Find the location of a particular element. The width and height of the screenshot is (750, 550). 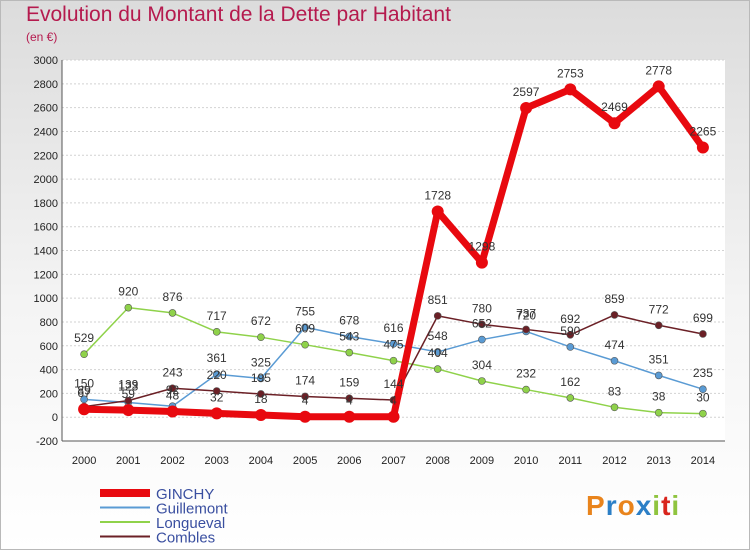

data-label: 2778 is located at coordinates (658, 70).